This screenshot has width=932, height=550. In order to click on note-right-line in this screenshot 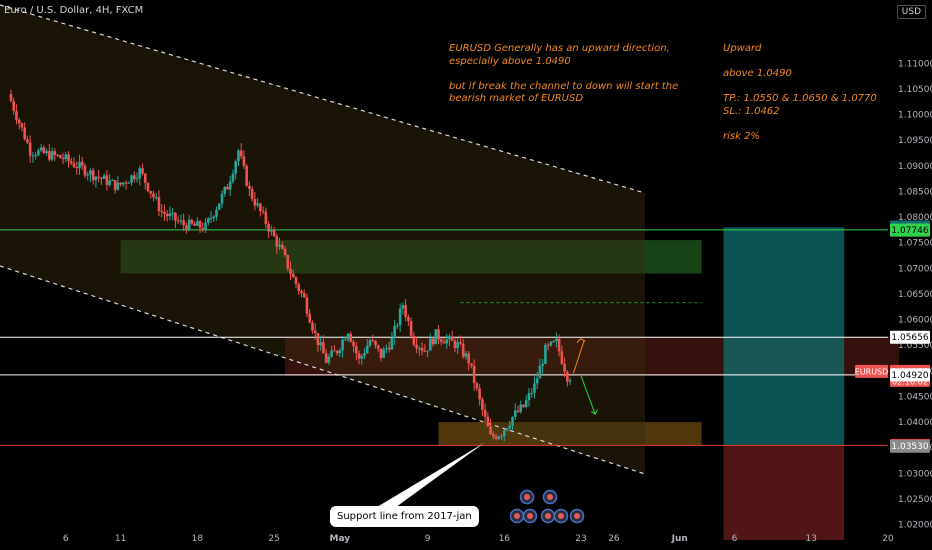, I will do `click(800, 62)`.